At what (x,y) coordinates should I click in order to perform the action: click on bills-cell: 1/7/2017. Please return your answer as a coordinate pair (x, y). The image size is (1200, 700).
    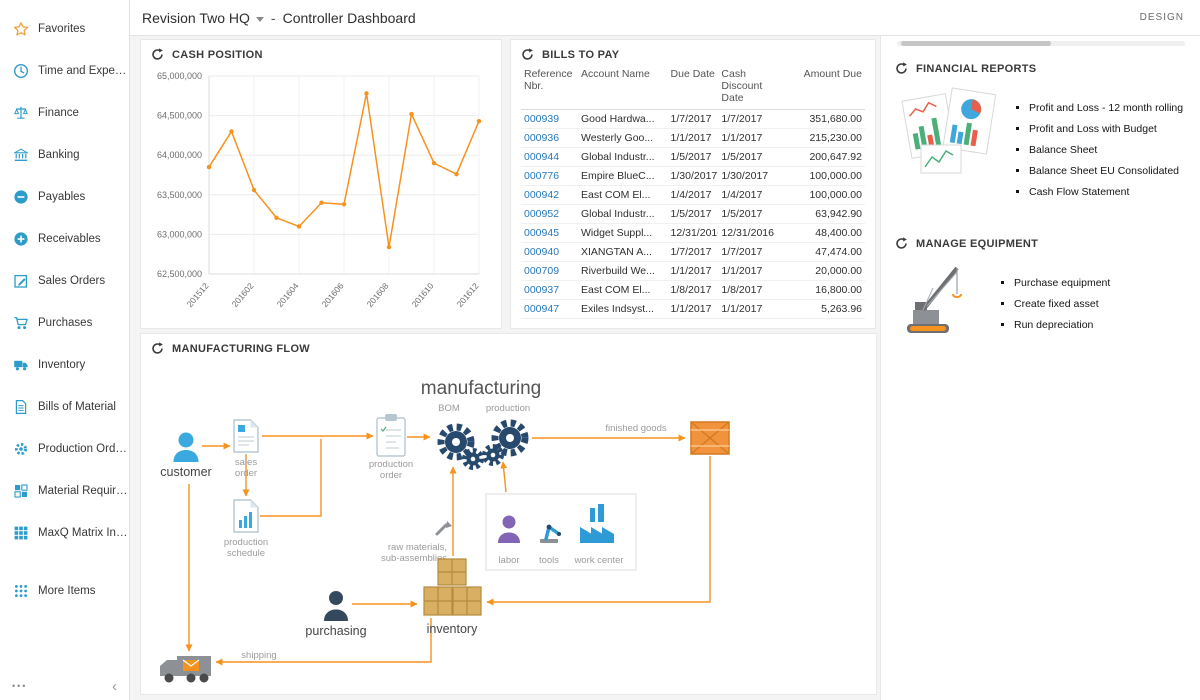
    Looking at the image, I should click on (693, 119).